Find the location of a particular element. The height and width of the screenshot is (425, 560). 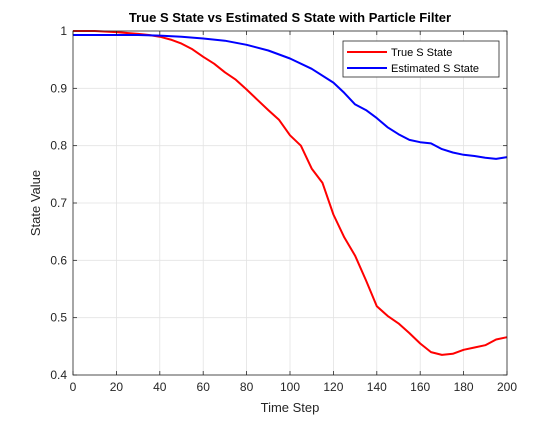

x-tick-label: 80 is located at coordinates (247, 387).